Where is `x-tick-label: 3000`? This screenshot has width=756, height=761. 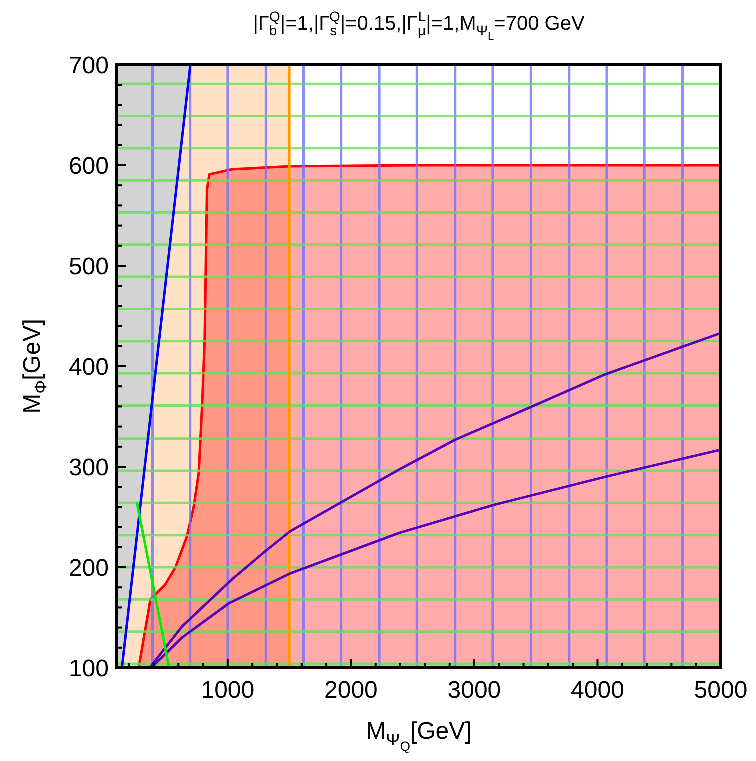 x-tick-label: 3000 is located at coordinates (475, 690).